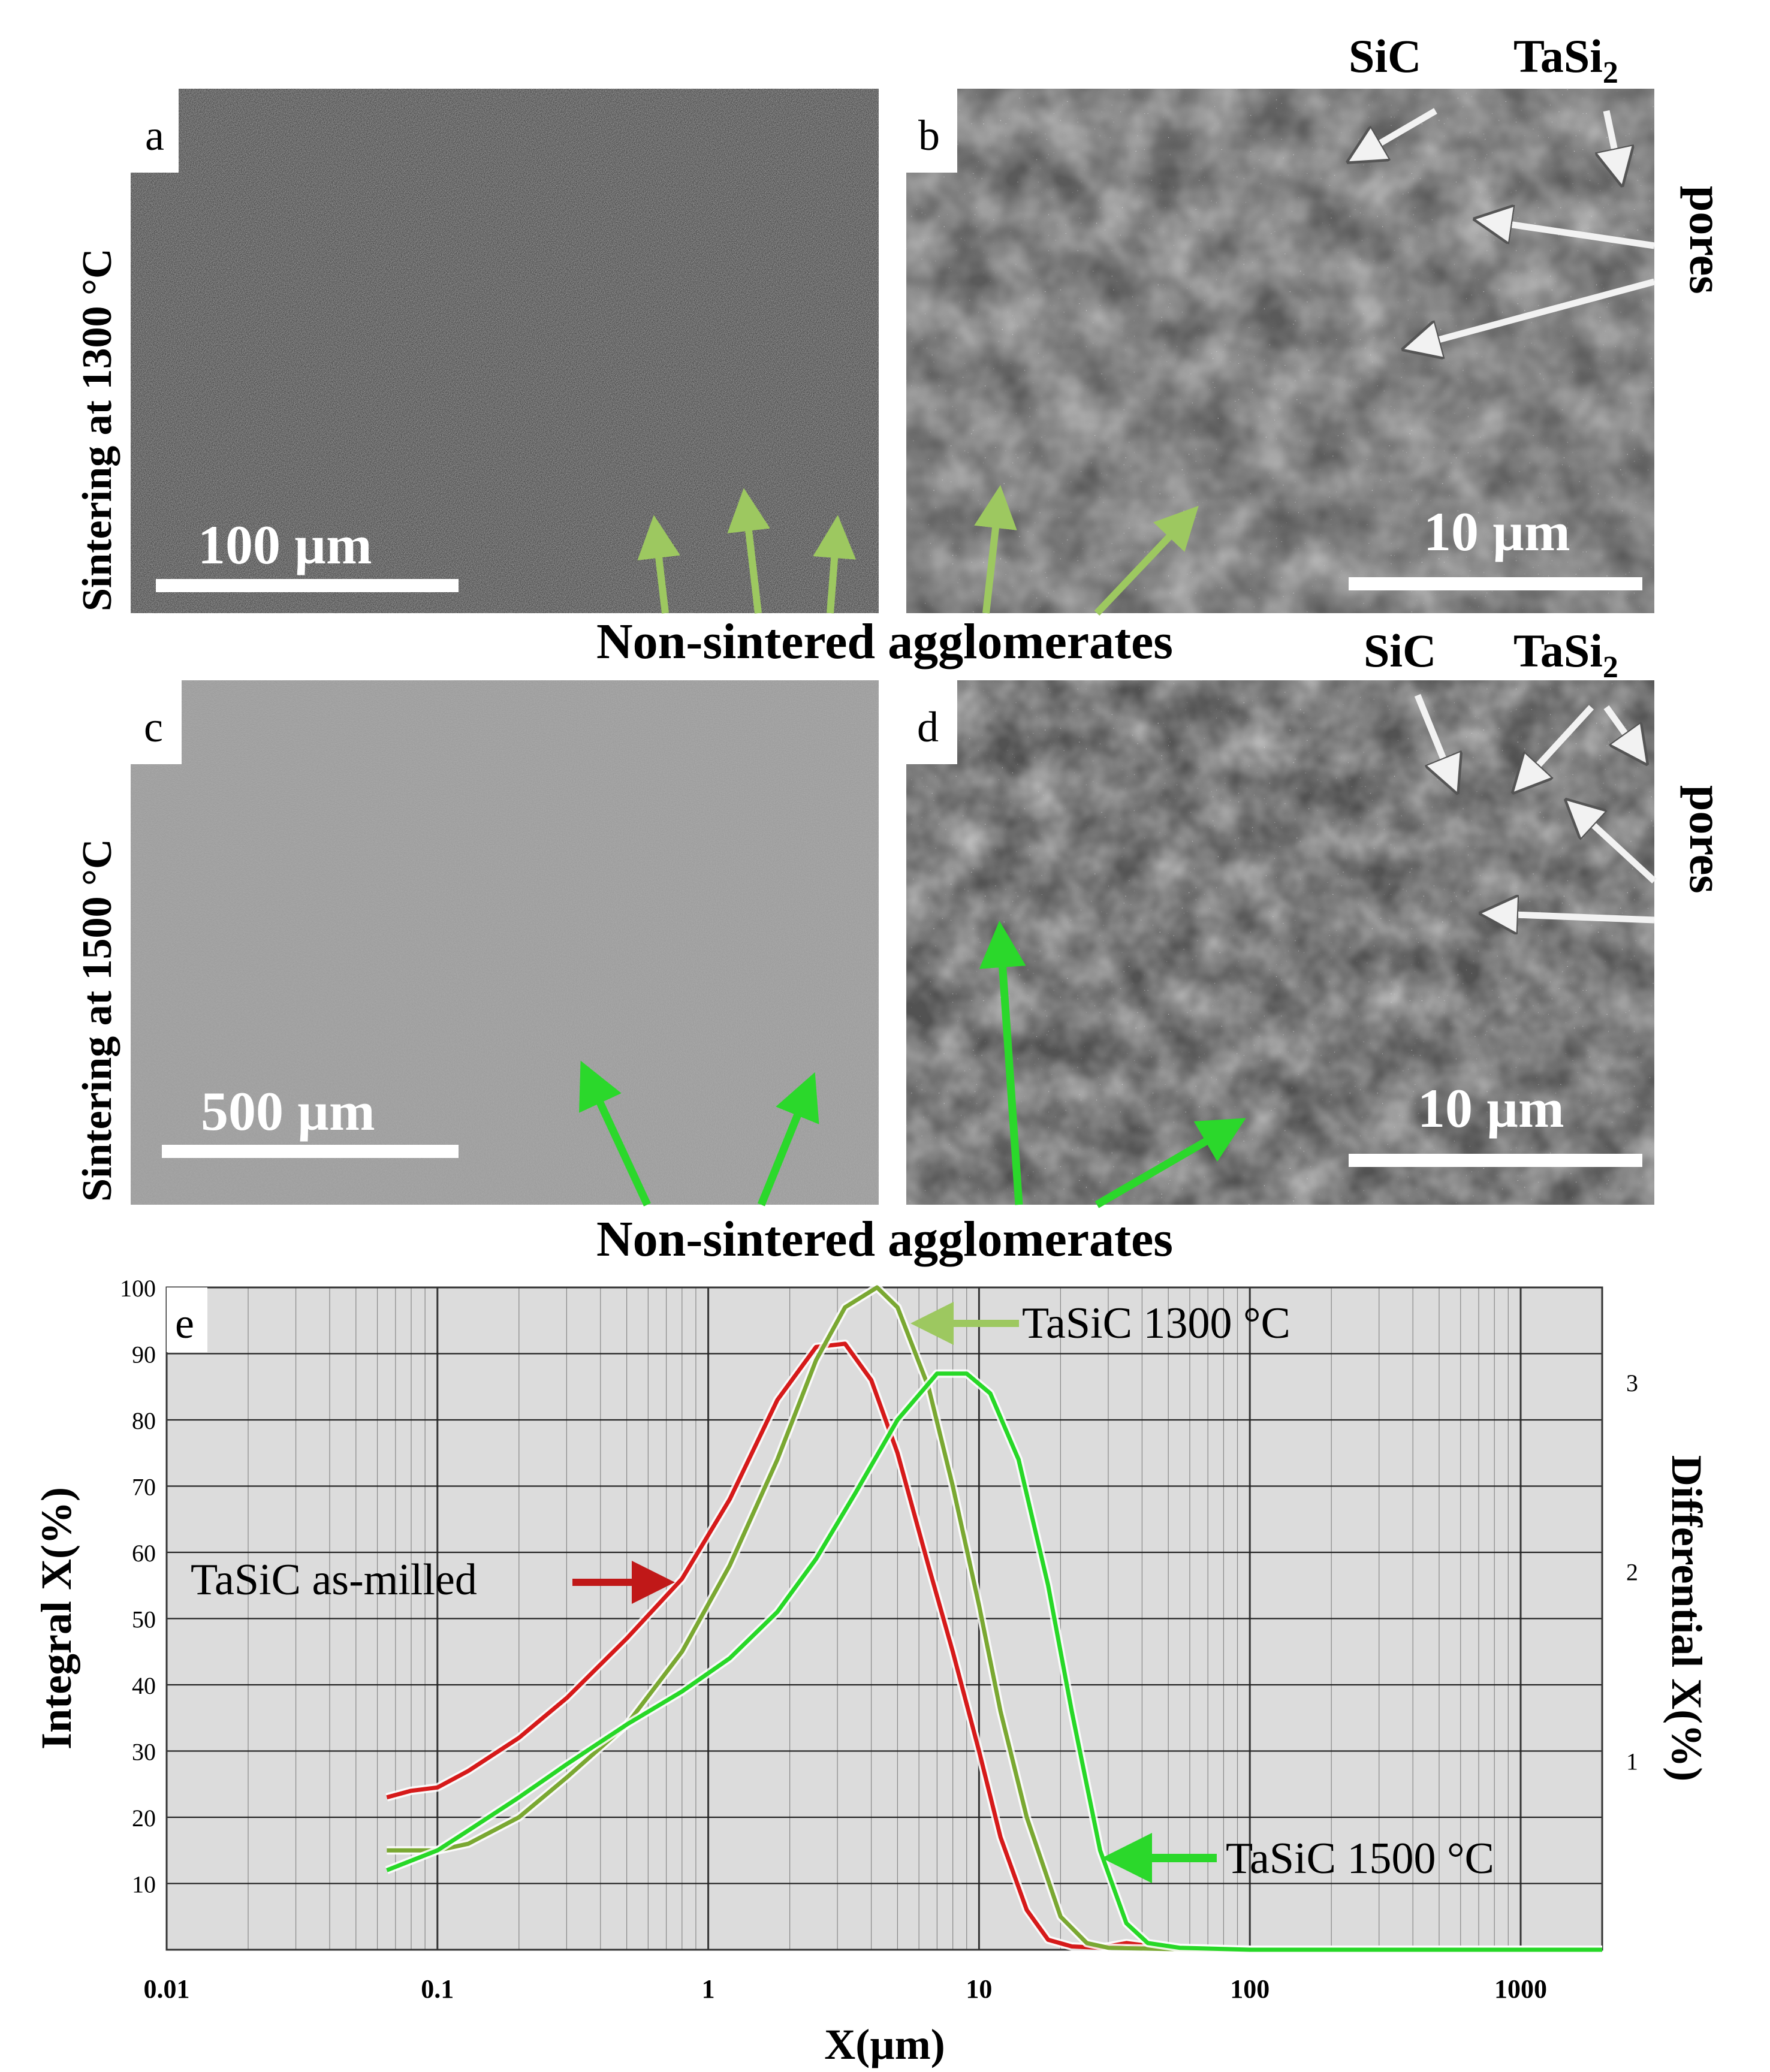 The height and width of the screenshot is (2072, 1770). I want to click on panel-a-letter-bg, so click(155, 131).